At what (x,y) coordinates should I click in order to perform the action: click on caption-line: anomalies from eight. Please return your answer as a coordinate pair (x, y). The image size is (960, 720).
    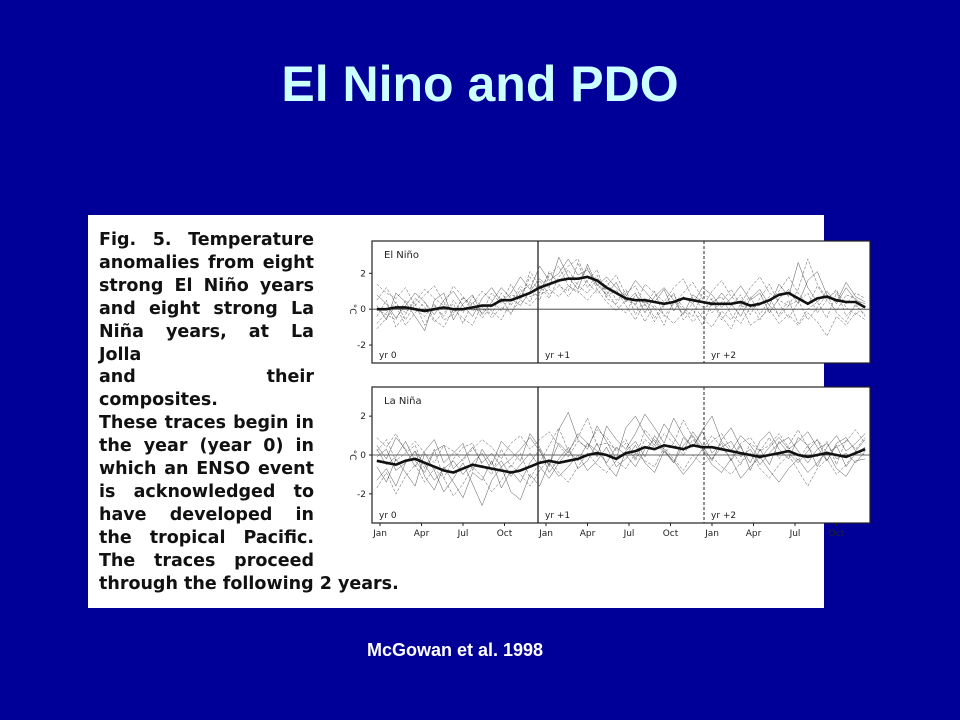
    Looking at the image, I should click on (206, 263).